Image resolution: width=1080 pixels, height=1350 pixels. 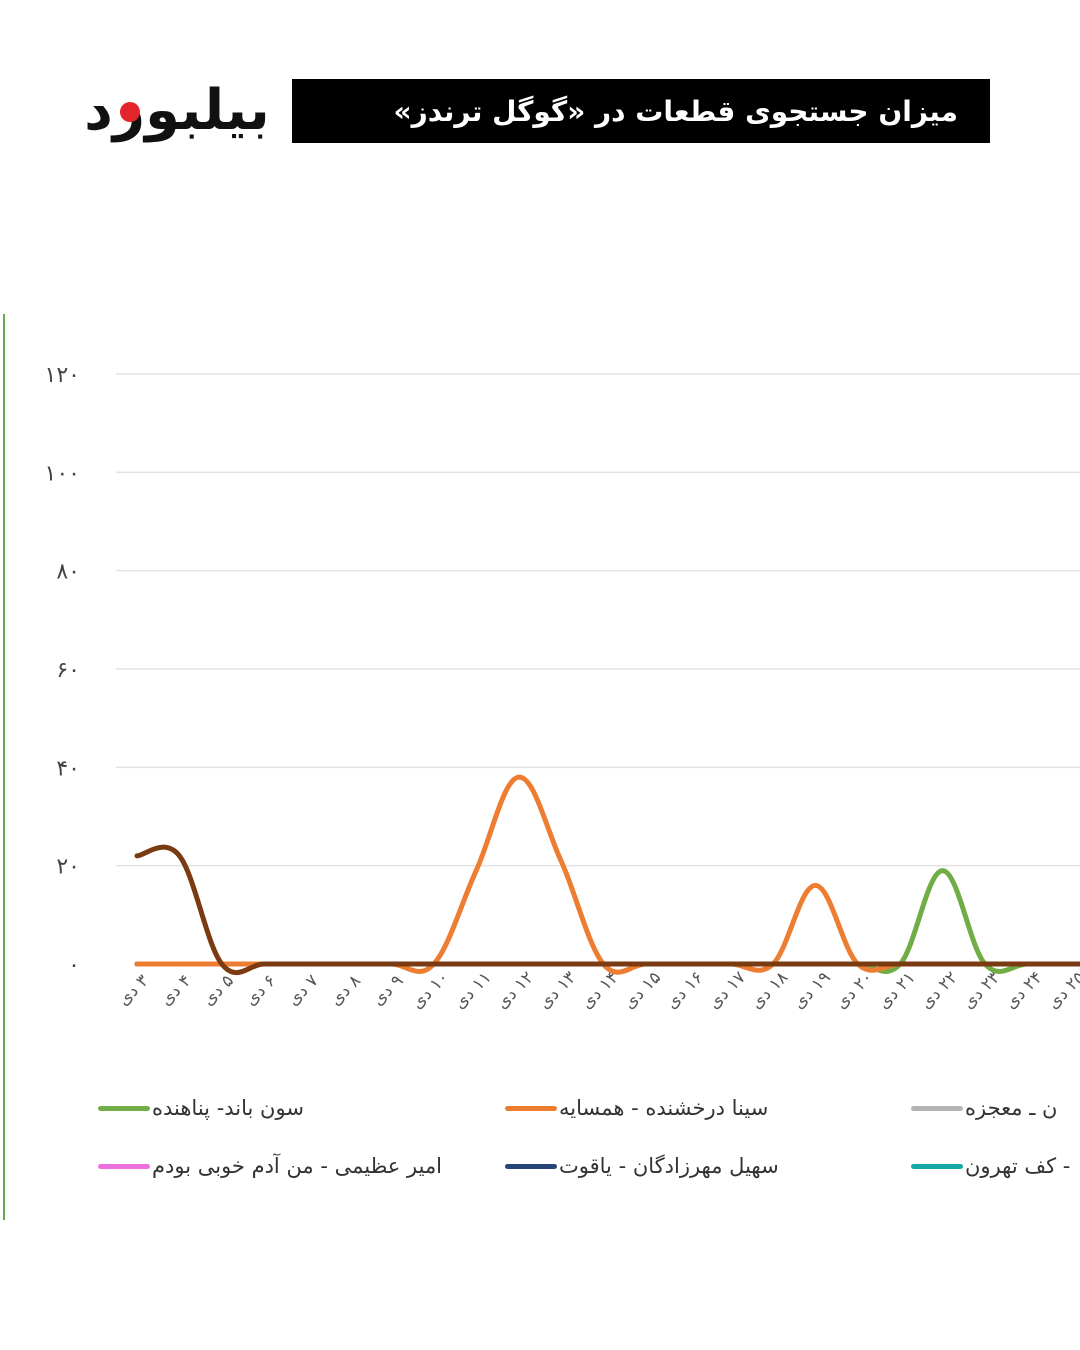 I want to click on x-tick-label: ۲۱ دی, so click(x=897, y=991).